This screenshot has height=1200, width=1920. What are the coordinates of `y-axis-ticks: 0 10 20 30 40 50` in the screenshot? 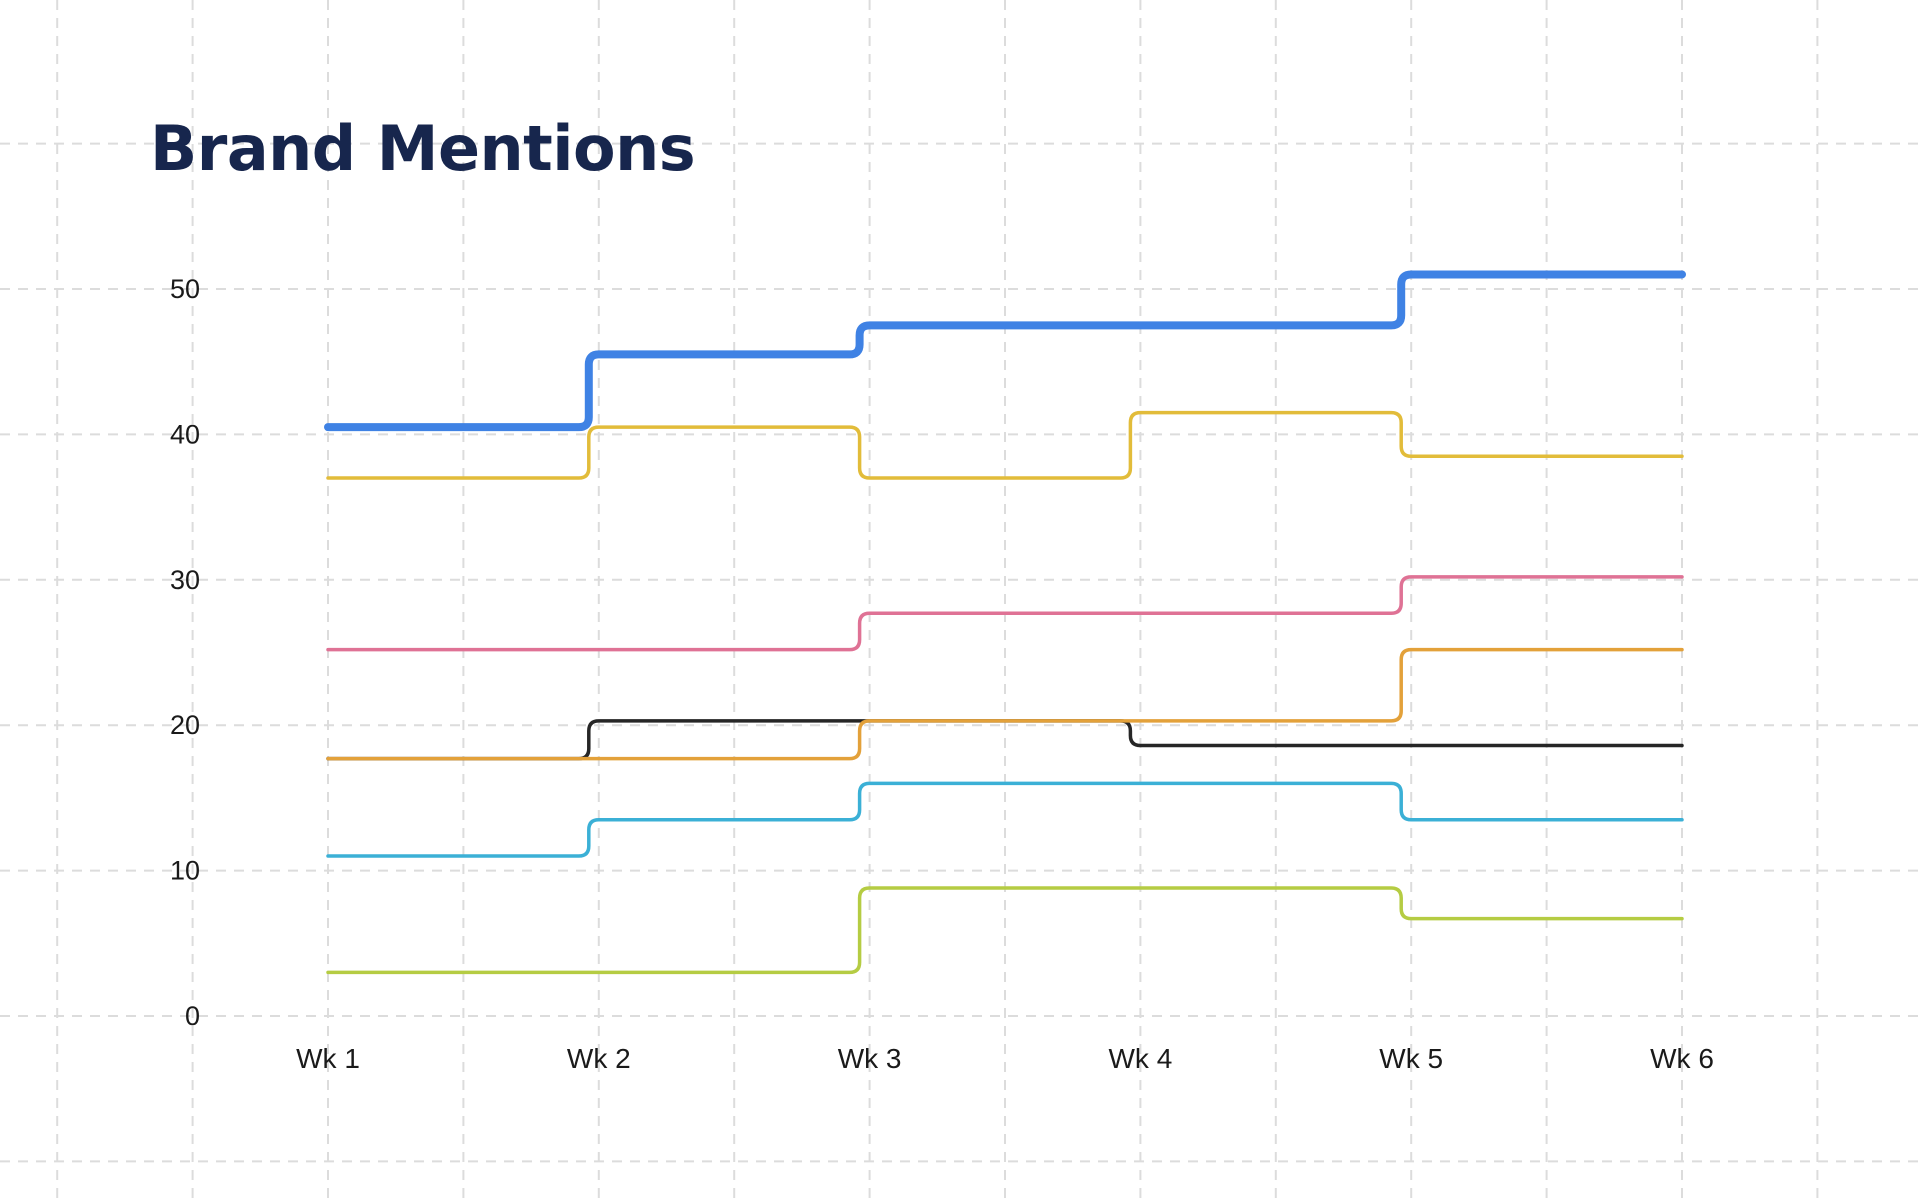 It's located at (185, 652).